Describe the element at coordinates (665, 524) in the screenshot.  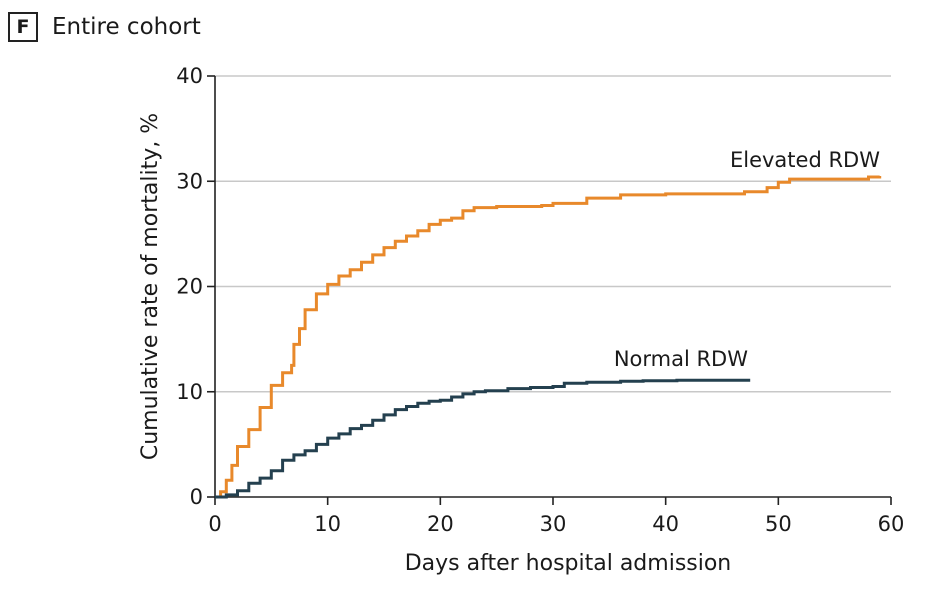
I see `x-tick-label: 40` at that location.